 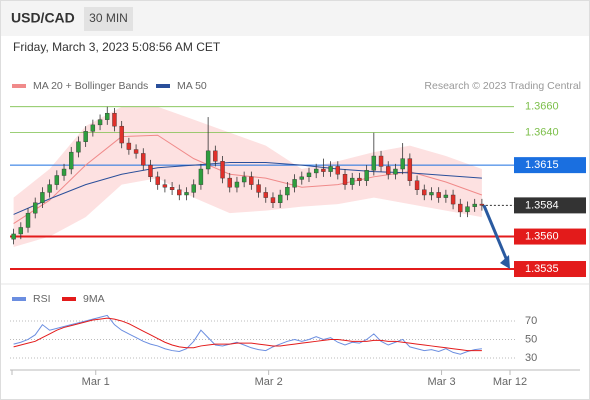 I want to click on y-tick-label: 50, so click(x=531, y=339).